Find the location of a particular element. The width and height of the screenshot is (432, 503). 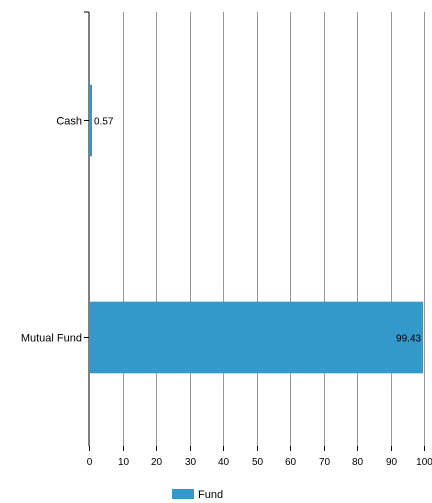

x-tick-label: 10 is located at coordinates (124, 462).